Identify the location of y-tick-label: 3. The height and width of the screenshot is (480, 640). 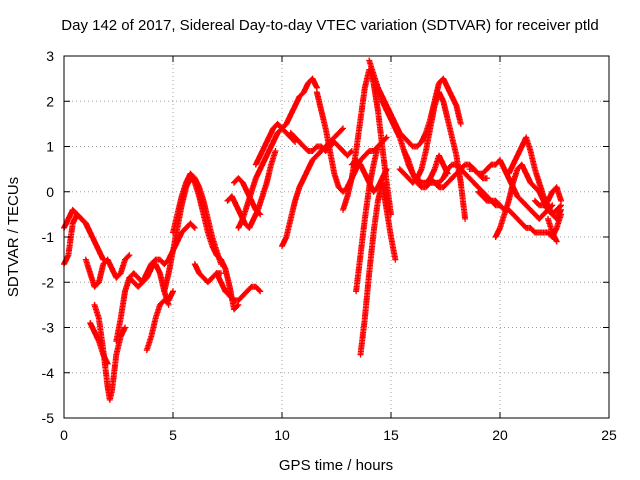
(50, 56).